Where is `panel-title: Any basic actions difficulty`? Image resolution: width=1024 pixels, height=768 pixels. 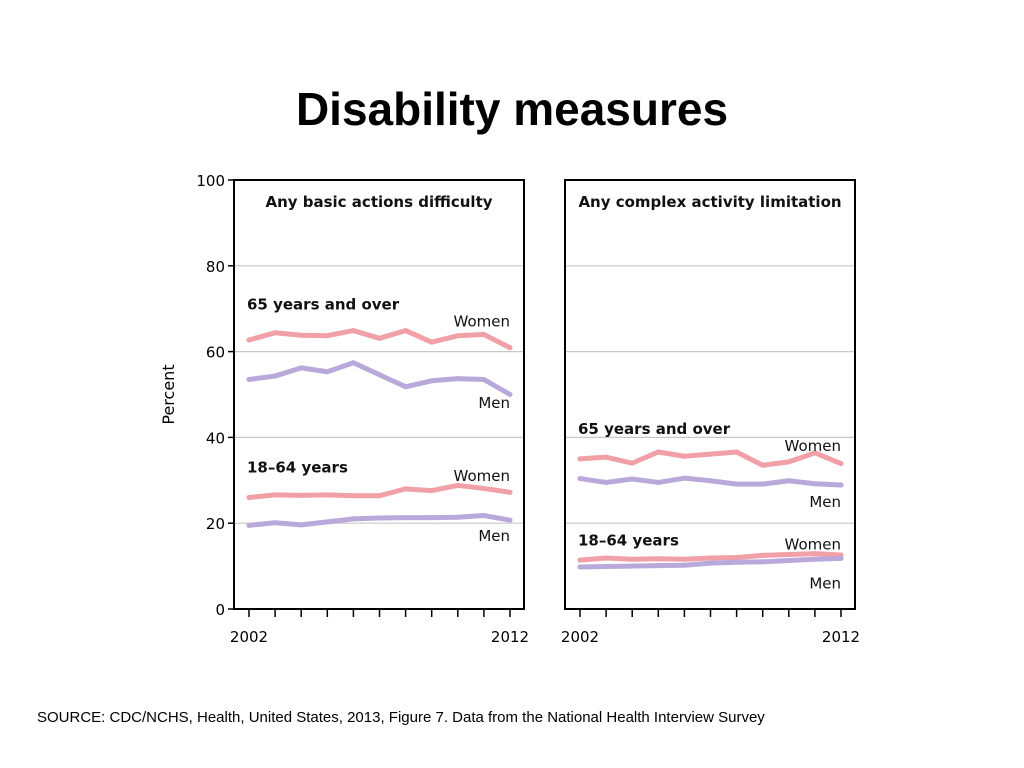 panel-title: Any basic actions difficulty is located at coordinates (378, 202).